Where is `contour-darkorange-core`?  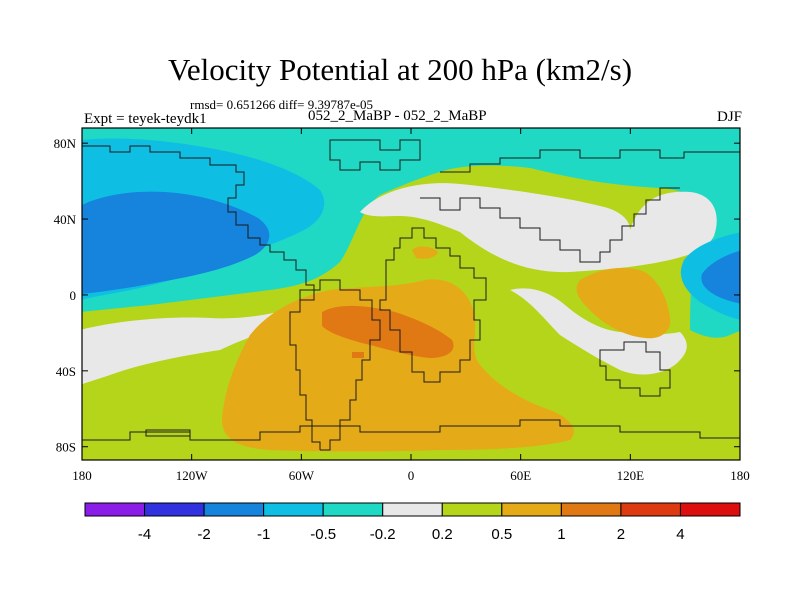
contour-darkorange-core is located at coordinates (388, 331).